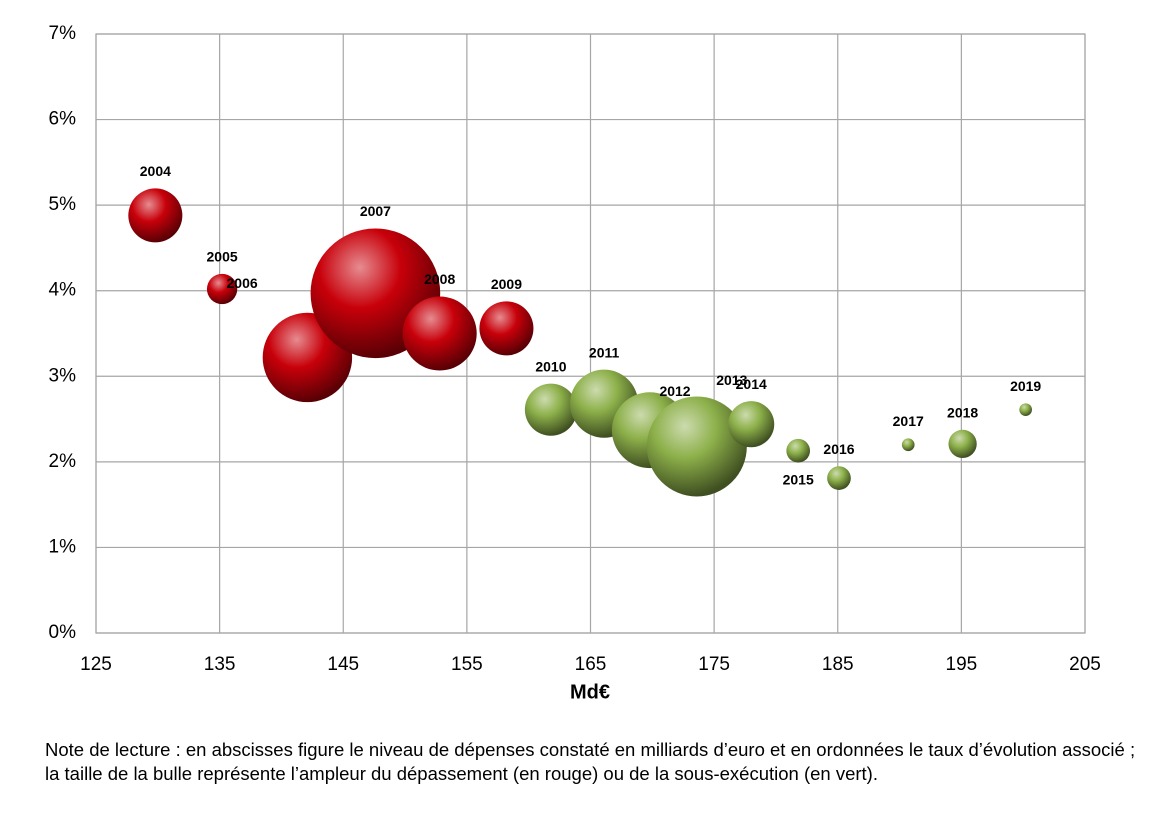 The height and width of the screenshot is (830, 1170). What do you see at coordinates (467, 664) in the screenshot?
I see `x-tick-label: 155` at bounding box center [467, 664].